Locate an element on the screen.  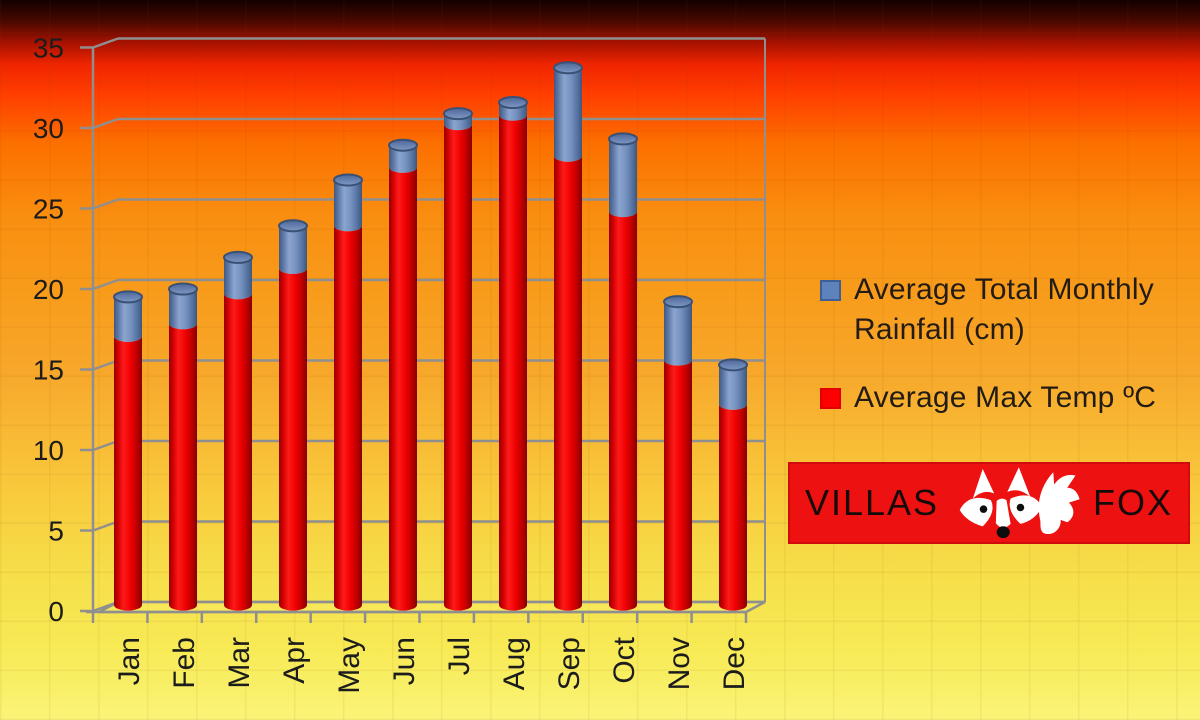
x-axis-label-sep: Sep is located at coordinates (569, 663).